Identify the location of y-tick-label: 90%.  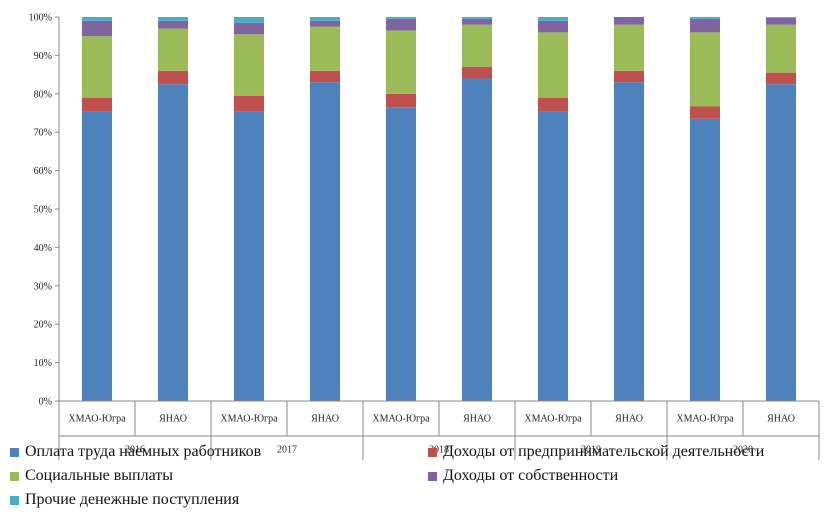
(43, 56).